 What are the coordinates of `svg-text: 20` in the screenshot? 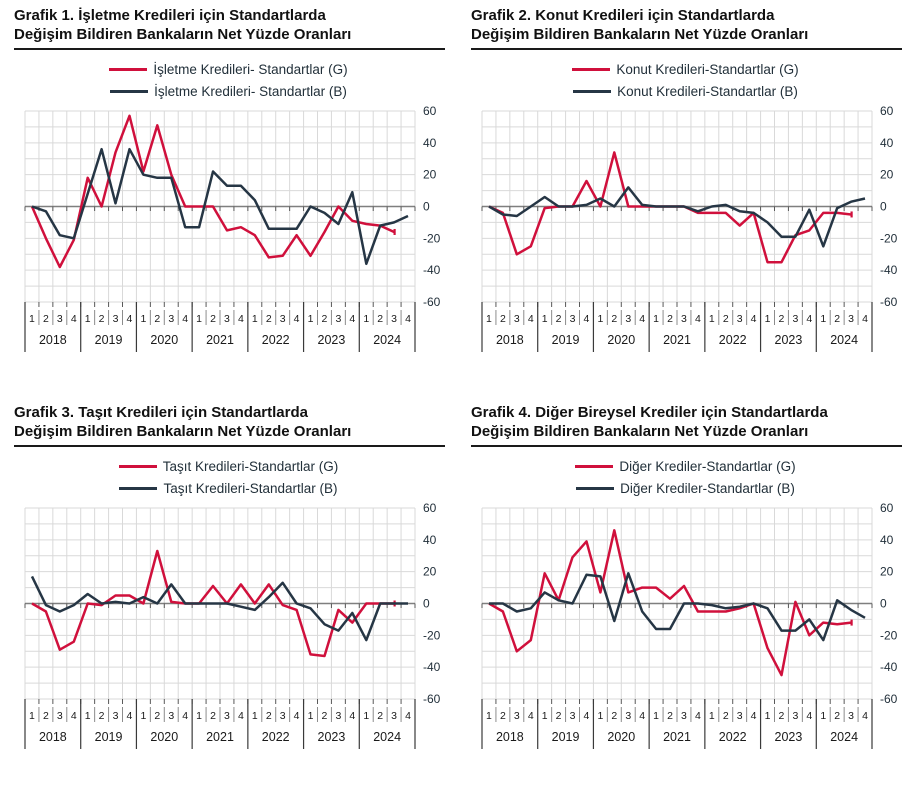 It's located at (430, 572).